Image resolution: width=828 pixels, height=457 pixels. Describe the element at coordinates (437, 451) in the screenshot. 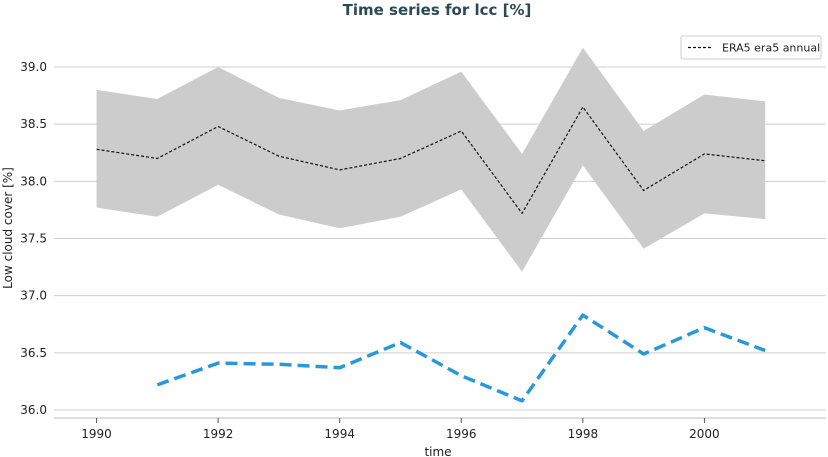

I see `x-axis-label: time` at that location.